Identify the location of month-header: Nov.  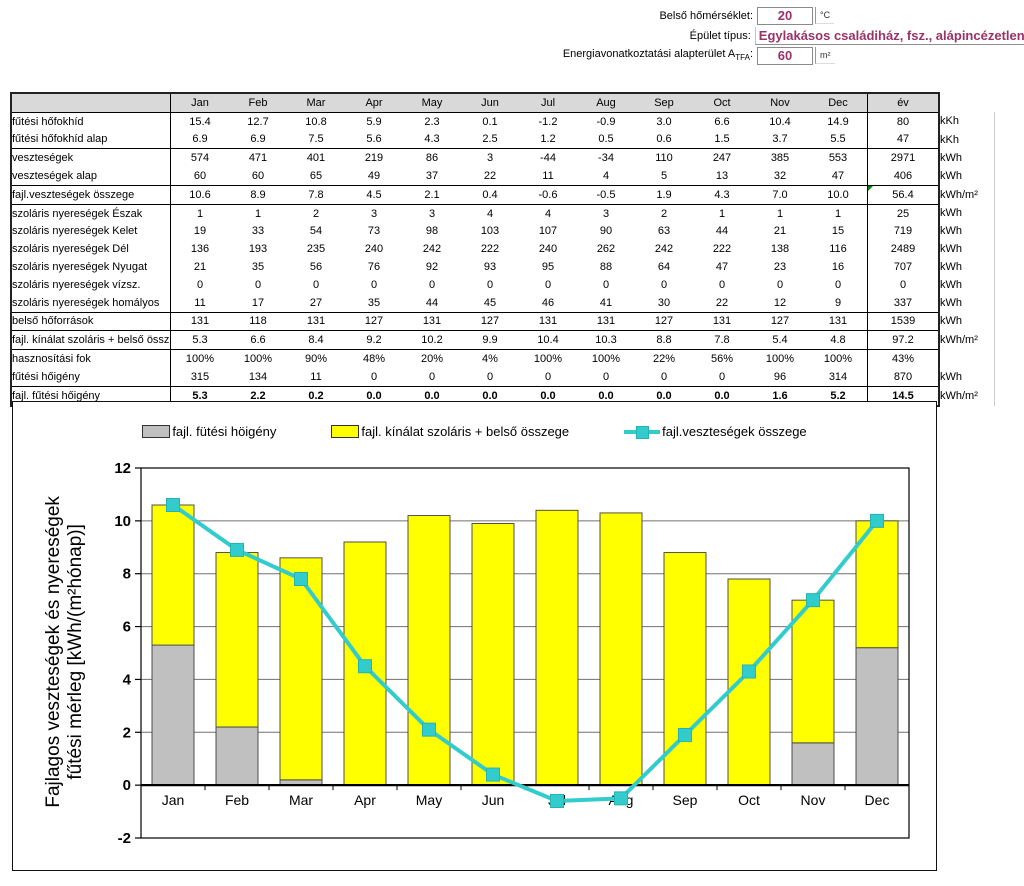
(780, 102).